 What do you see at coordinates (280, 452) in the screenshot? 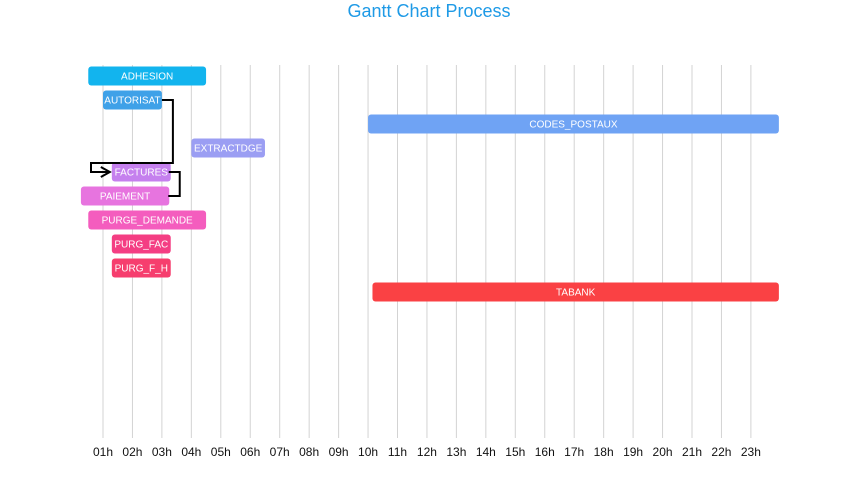
I see `x-tick-label: 07h` at bounding box center [280, 452].